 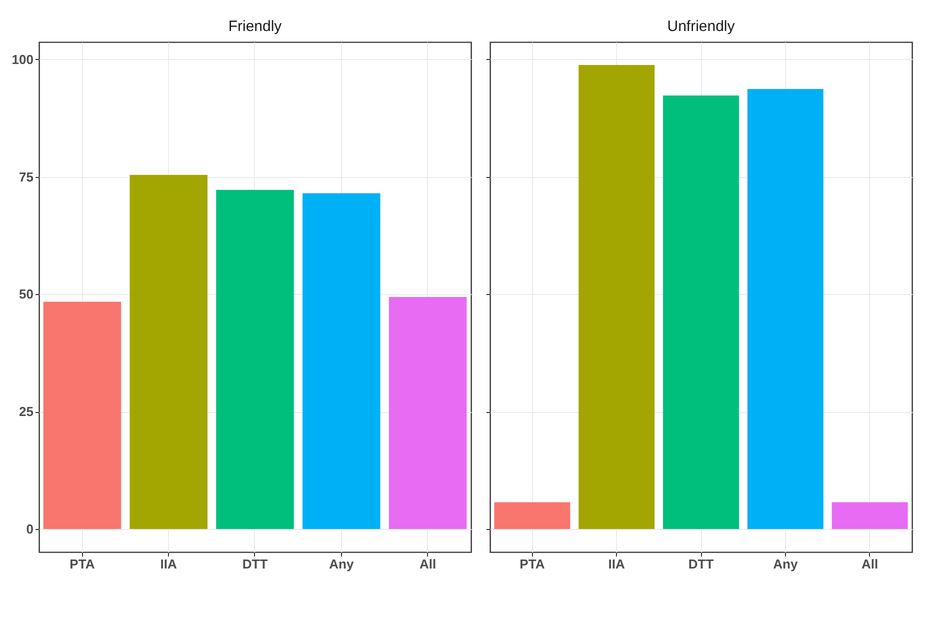 I want to click on y-tick-label: 50, so click(x=26, y=294).